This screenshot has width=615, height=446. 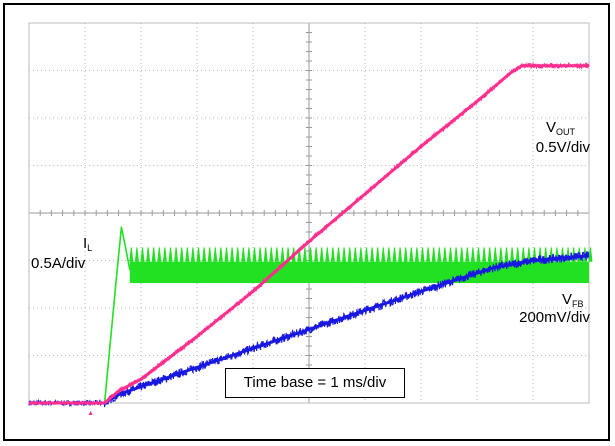 I want to click on vout-label: VOUT, so click(x=560, y=130).